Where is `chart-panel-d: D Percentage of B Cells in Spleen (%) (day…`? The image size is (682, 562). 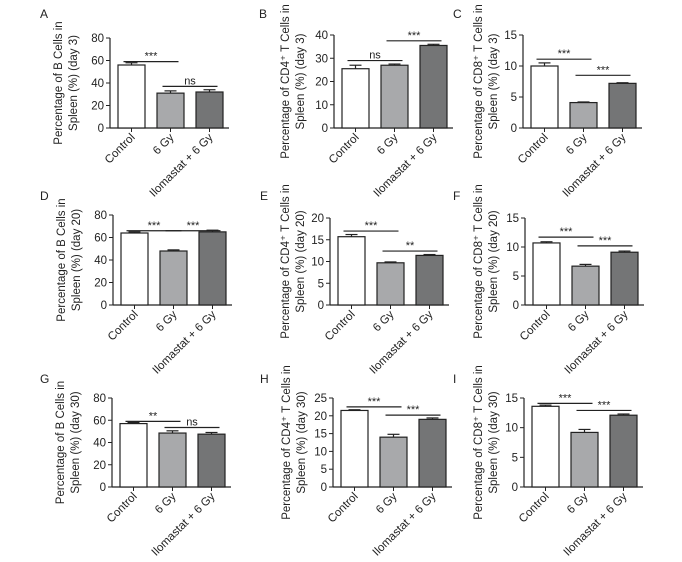 chart-panel-d: D Percentage of B Cells in Spleen (%) (day… is located at coordinates (136, 283).